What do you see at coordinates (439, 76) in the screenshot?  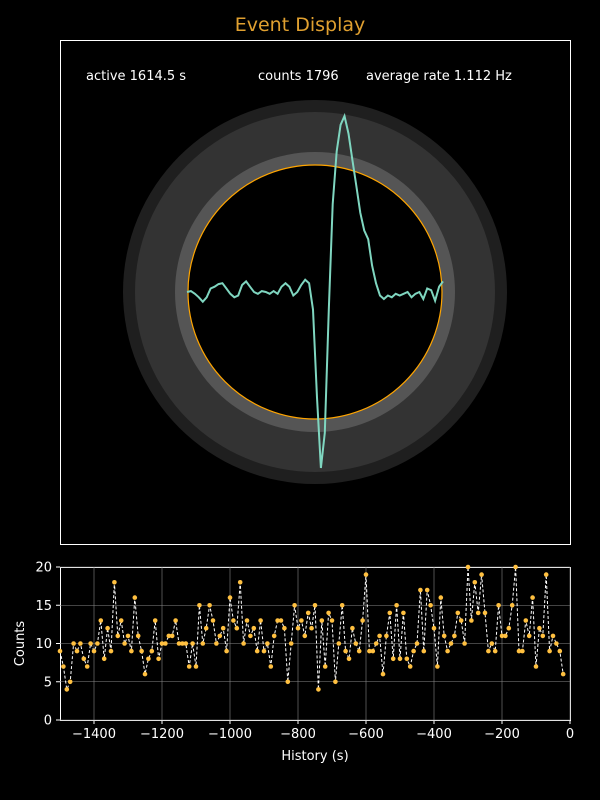 I see `average-rate-label: average rate 1.112 Hz` at bounding box center [439, 76].